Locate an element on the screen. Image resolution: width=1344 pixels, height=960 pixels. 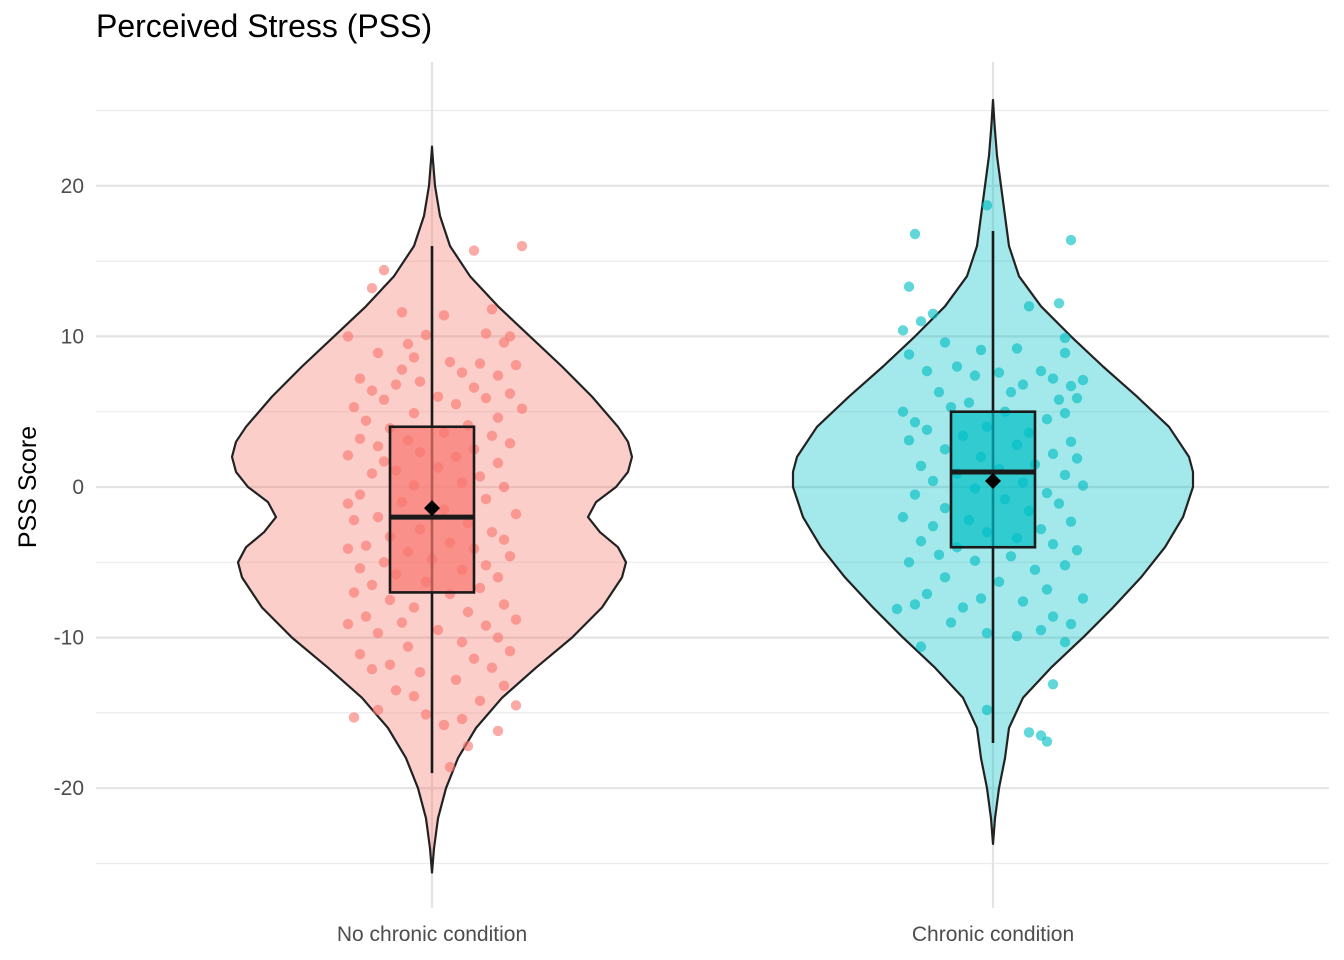
y-tick-label: 20 is located at coordinates (72, 186).